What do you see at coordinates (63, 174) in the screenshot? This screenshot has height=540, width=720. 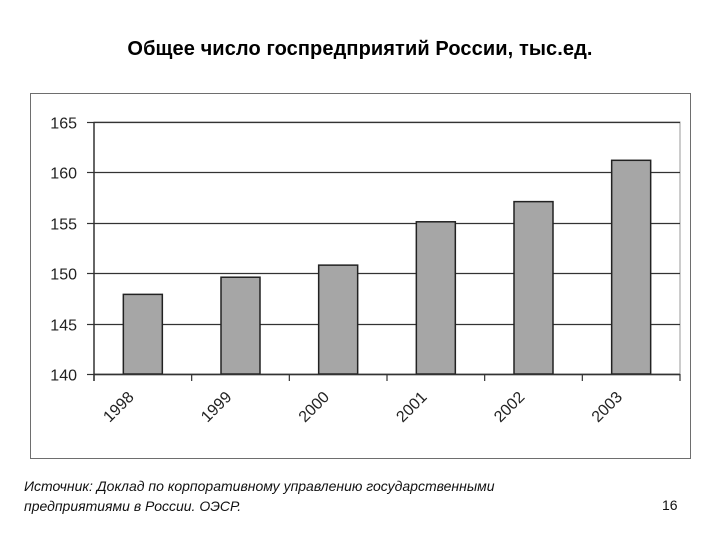 I see `y-tick-label: 160` at bounding box center [63, 174].